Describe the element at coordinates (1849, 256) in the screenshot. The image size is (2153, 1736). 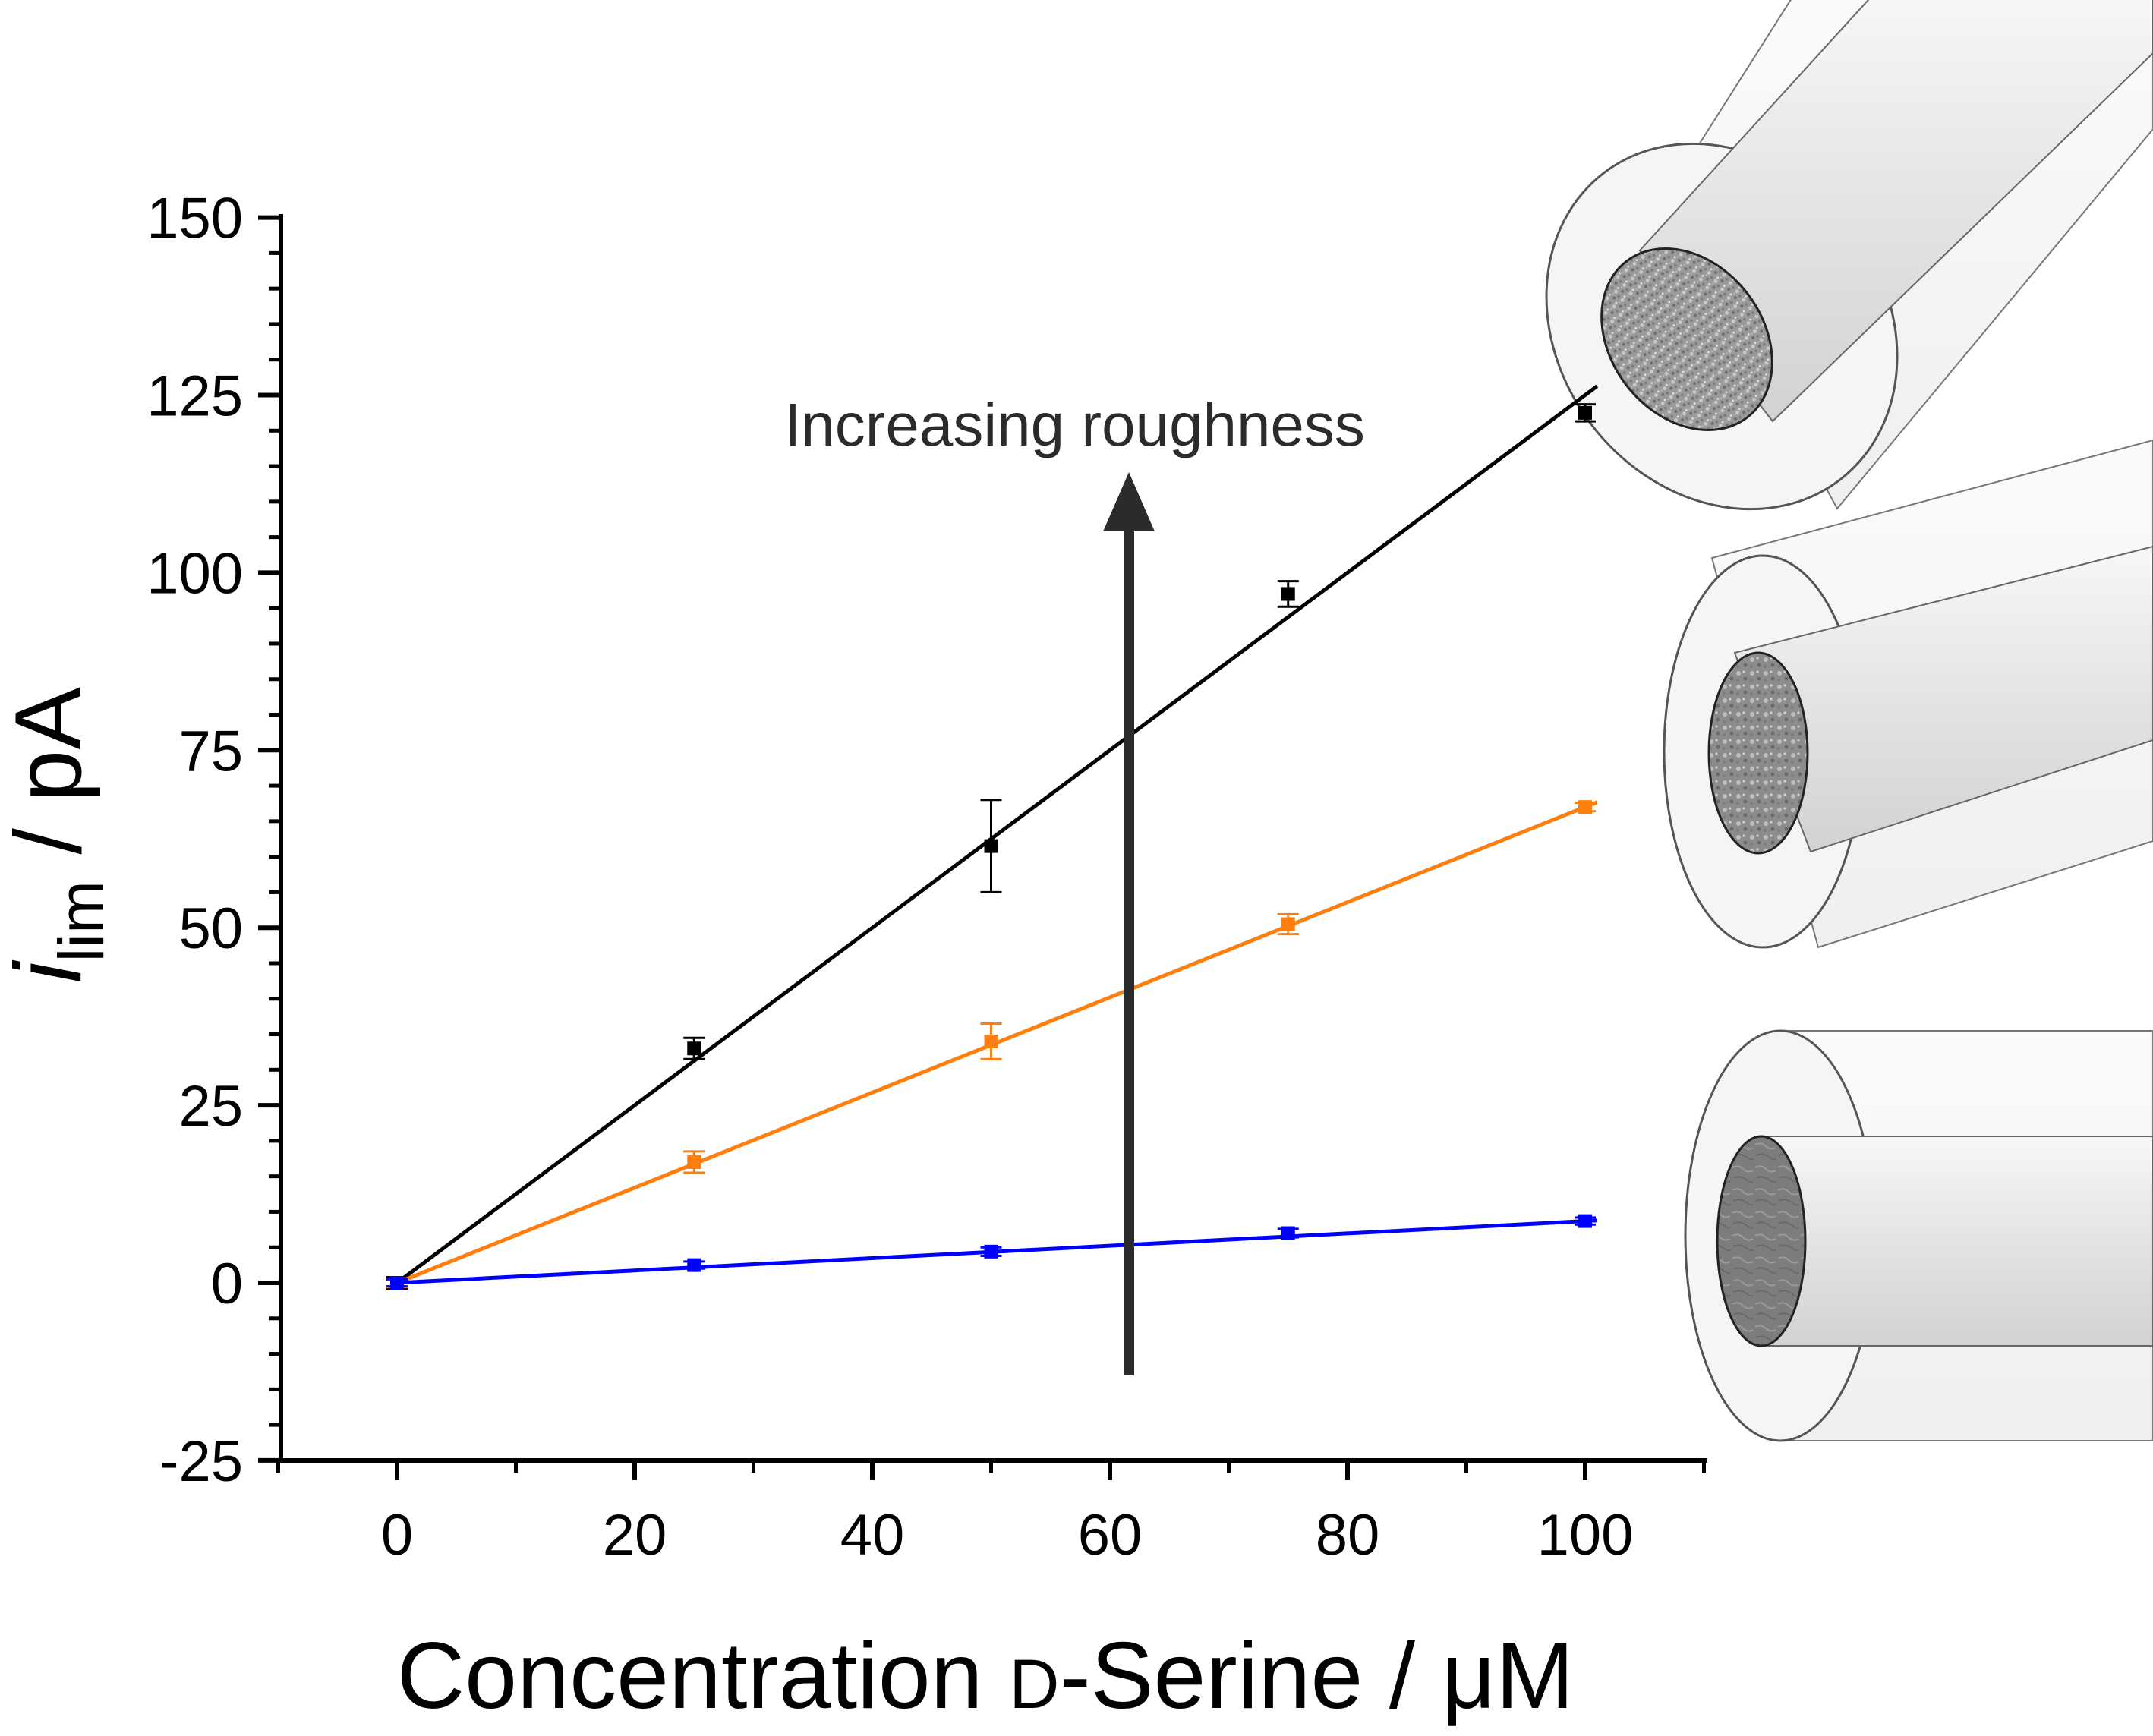
I see `electrode-roughest-icon` at that location.